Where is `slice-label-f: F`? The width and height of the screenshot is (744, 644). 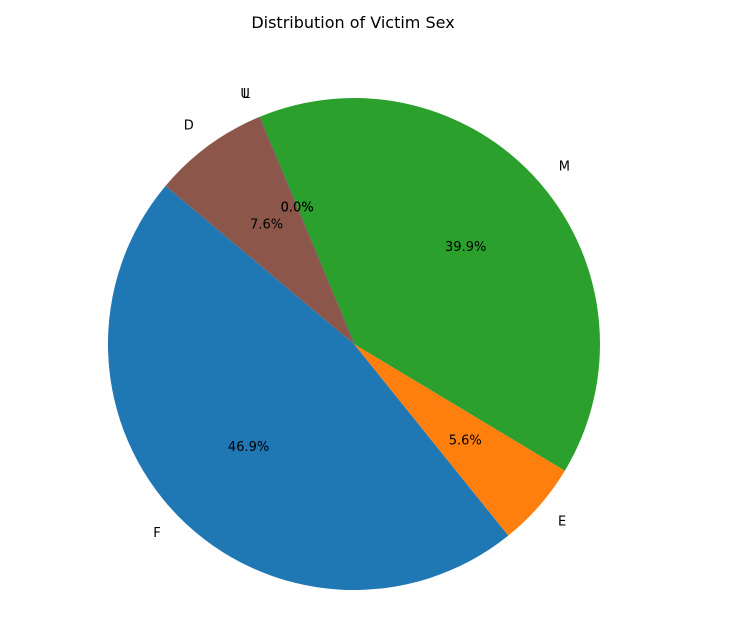
slice-label-f: F is located at coordinates (156, 533).